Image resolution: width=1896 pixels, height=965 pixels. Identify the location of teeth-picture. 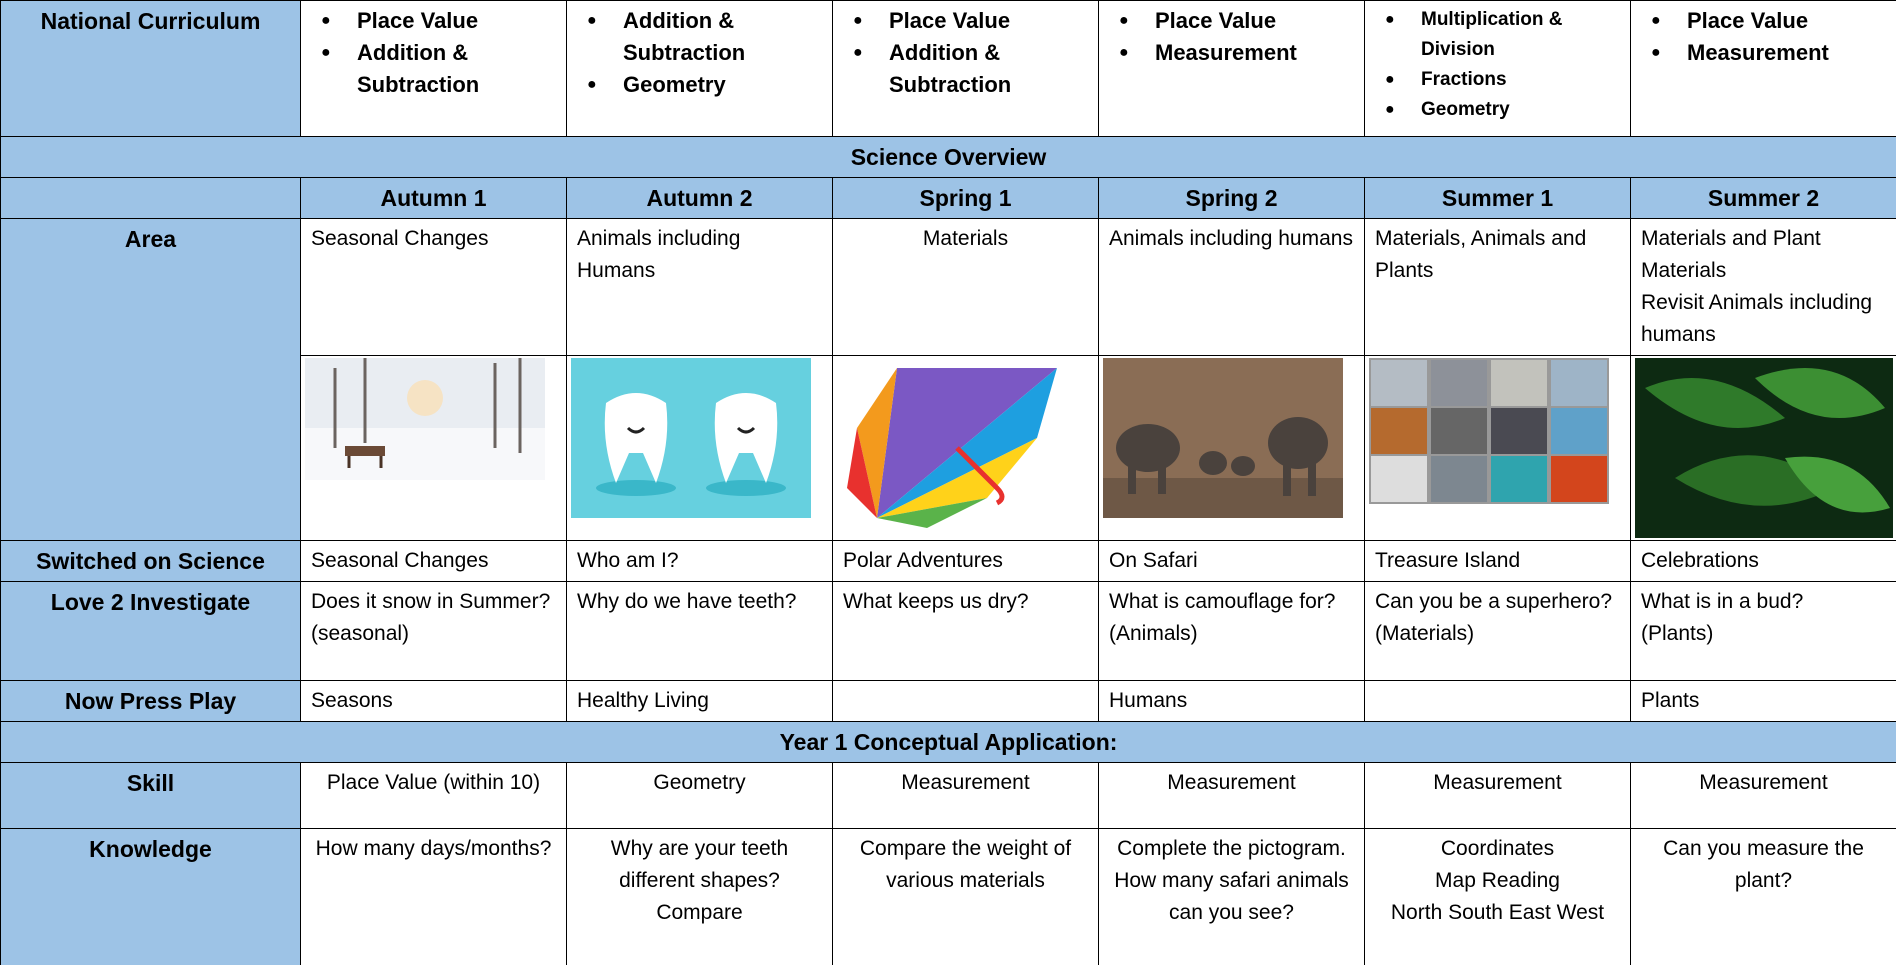
(691, 438).